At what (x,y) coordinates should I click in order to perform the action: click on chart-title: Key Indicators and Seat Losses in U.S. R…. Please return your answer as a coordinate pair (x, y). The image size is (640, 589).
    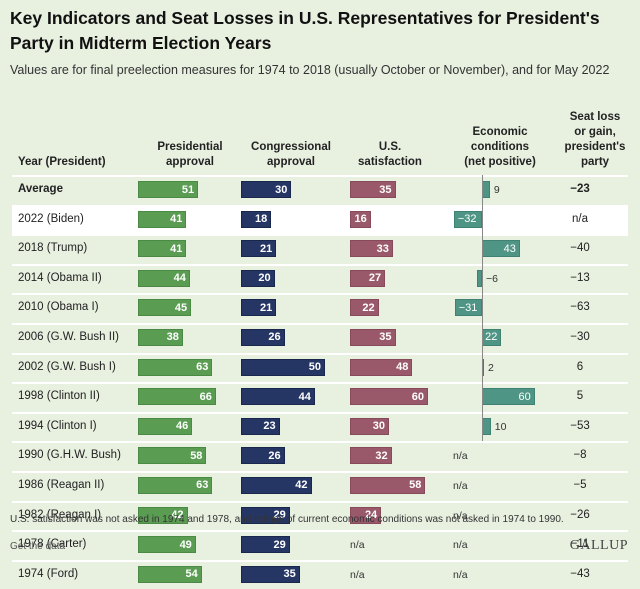
    Looking at the image, I should click on (305, 30).